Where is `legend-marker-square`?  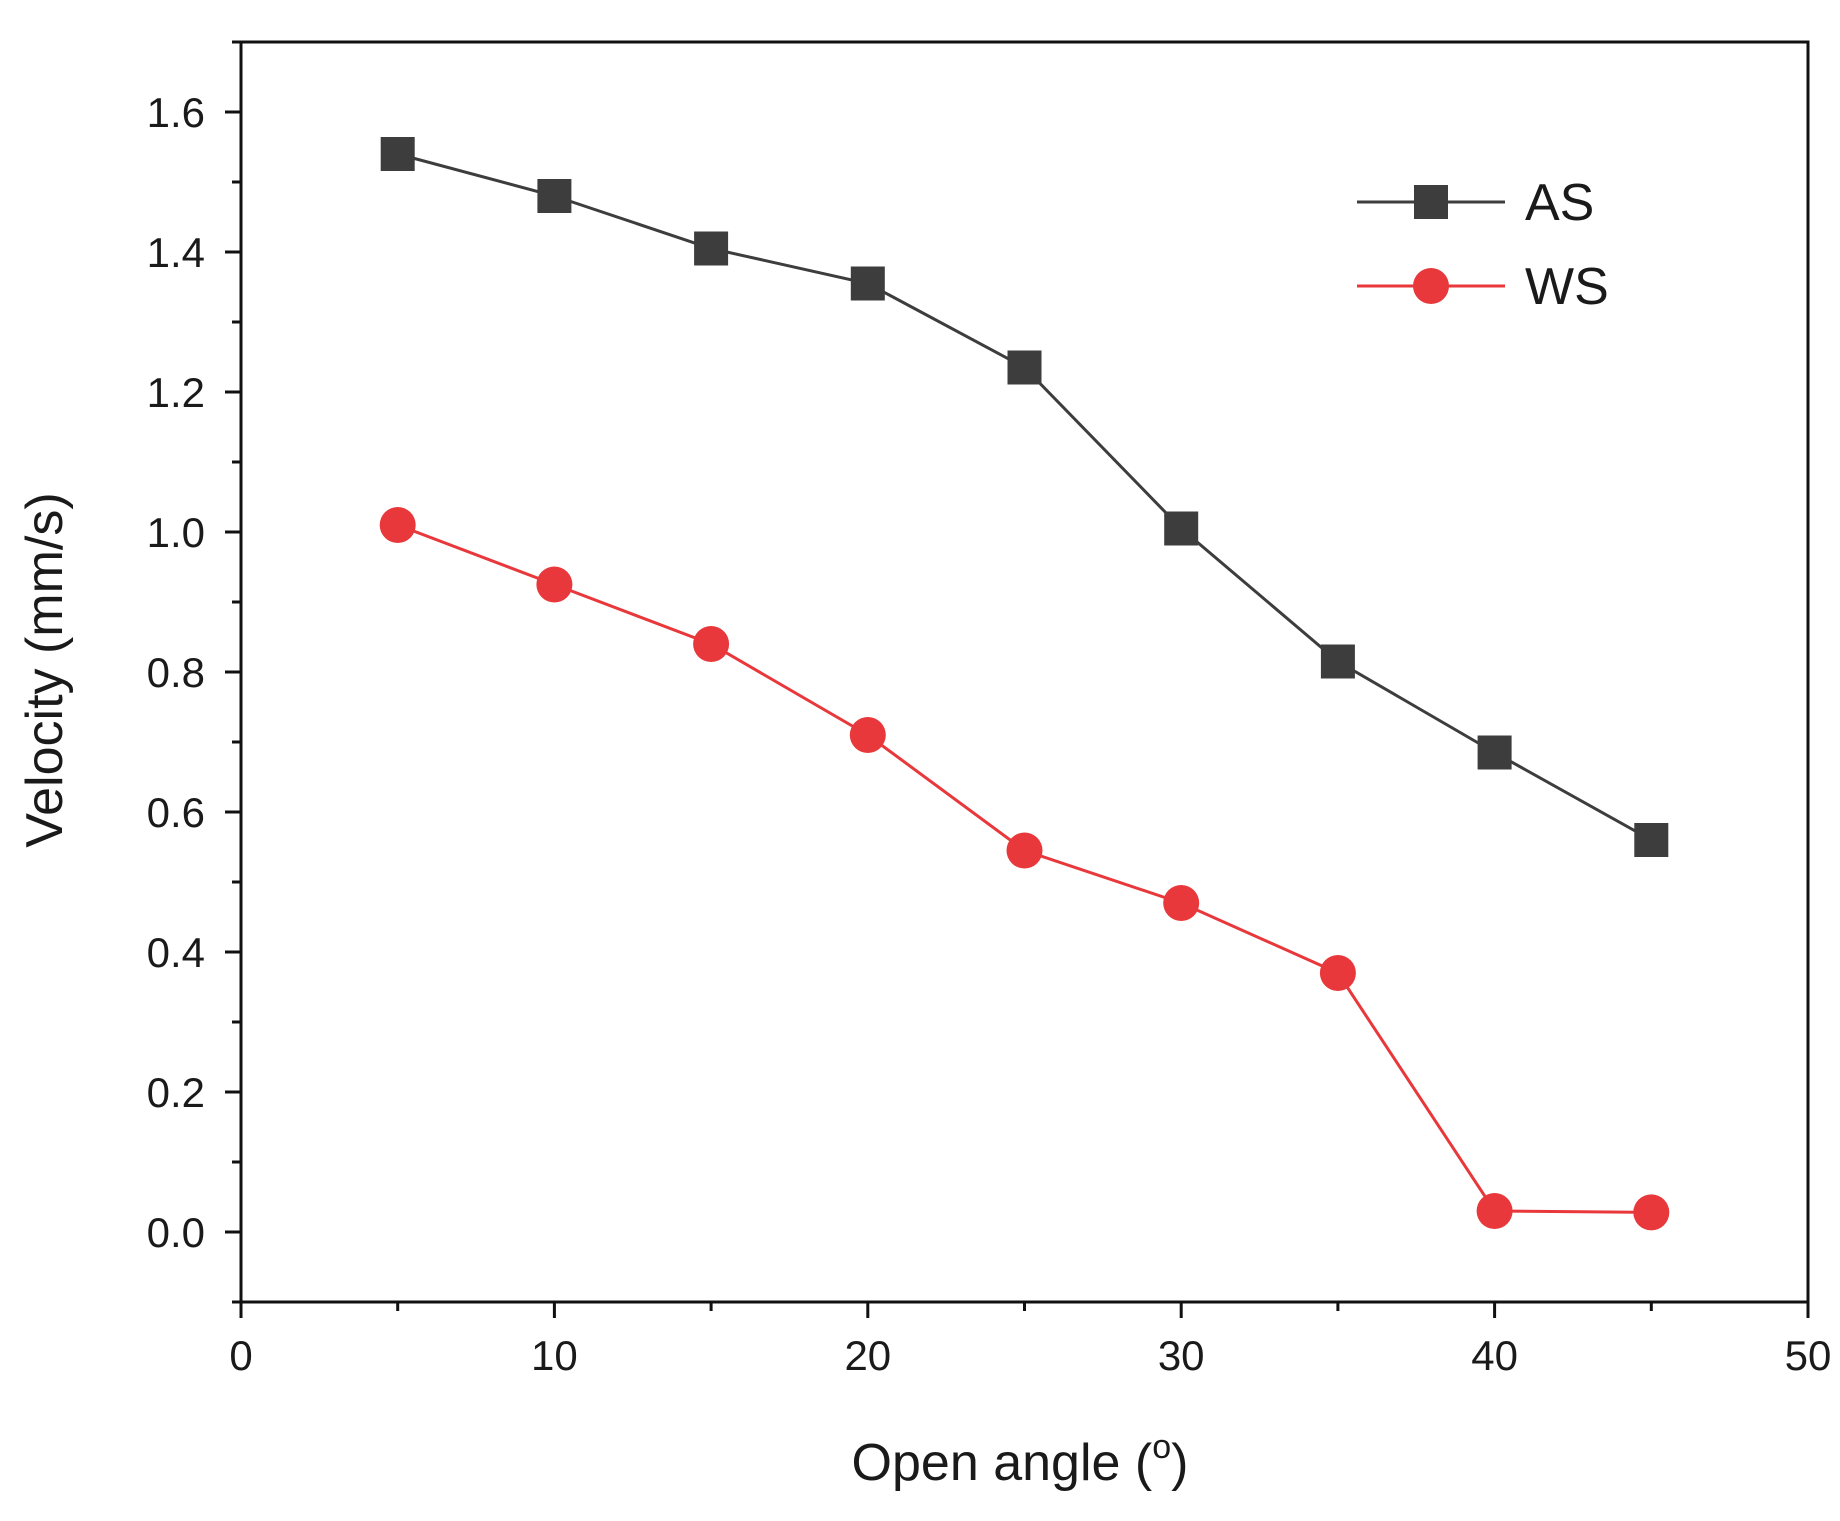 legend-marker-square is located at coordinates (1431, 202).